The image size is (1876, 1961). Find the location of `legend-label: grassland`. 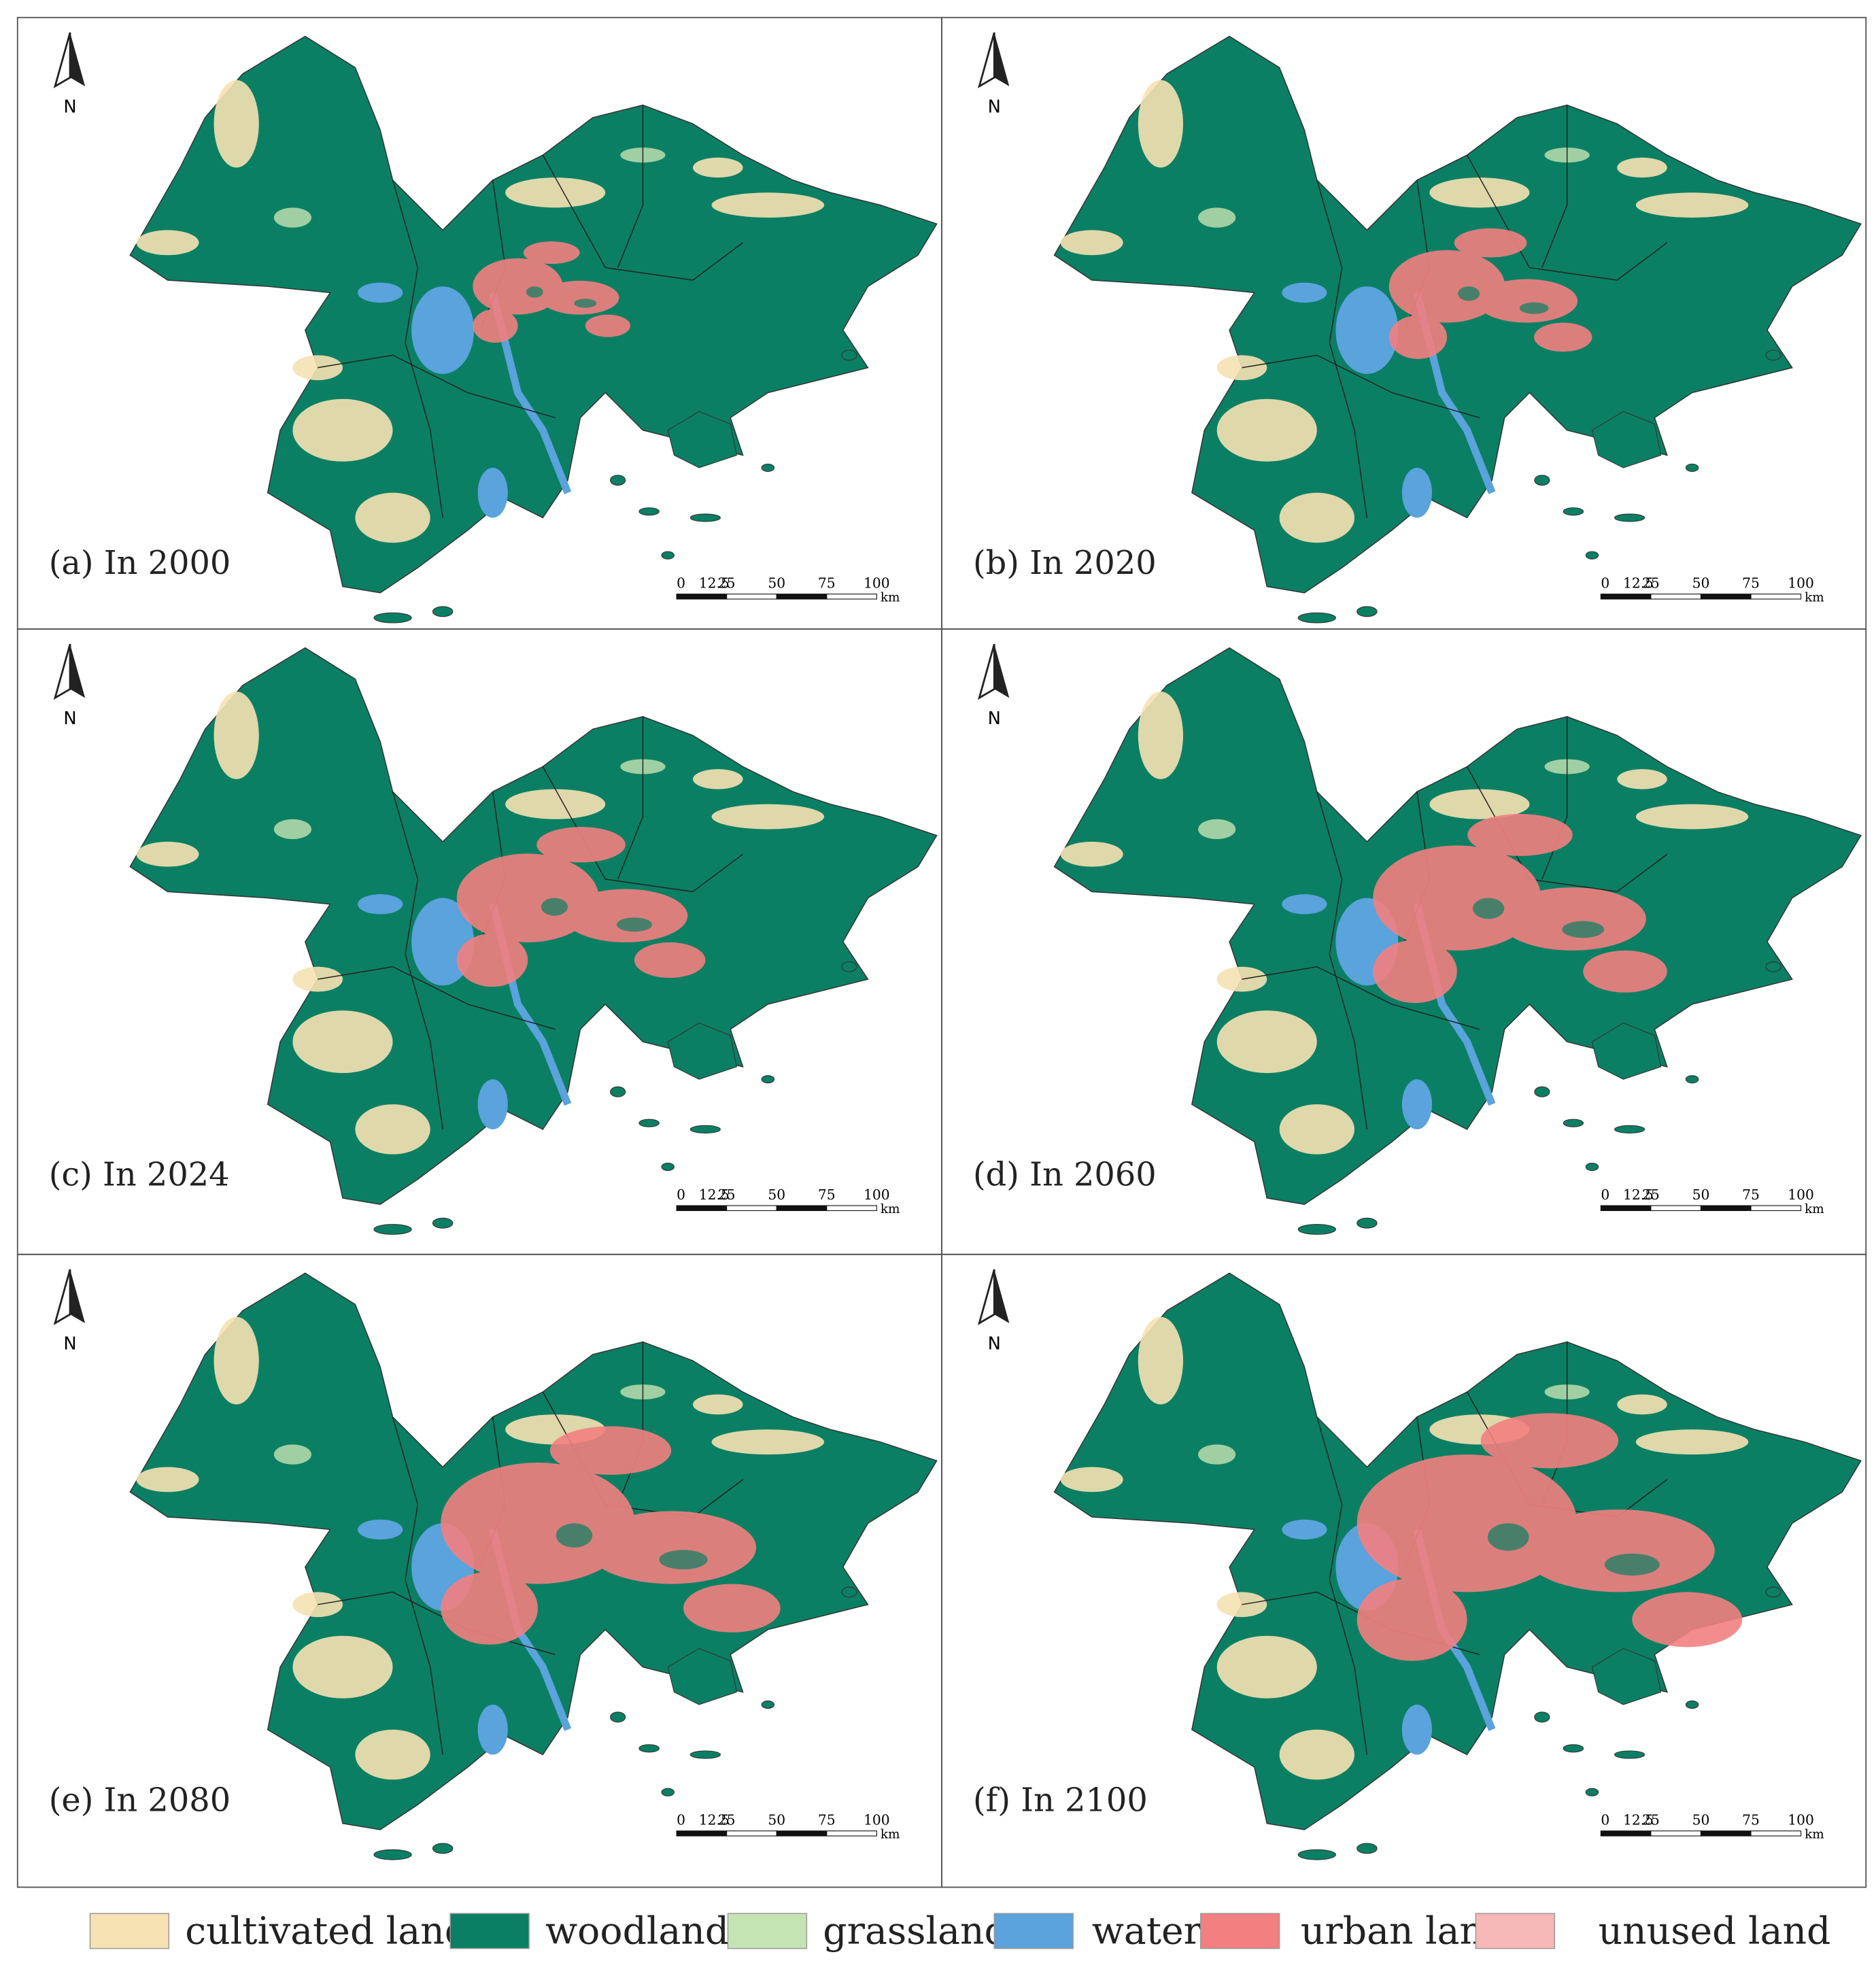

legend-label: grassland is located at coordinates (915, 1931).